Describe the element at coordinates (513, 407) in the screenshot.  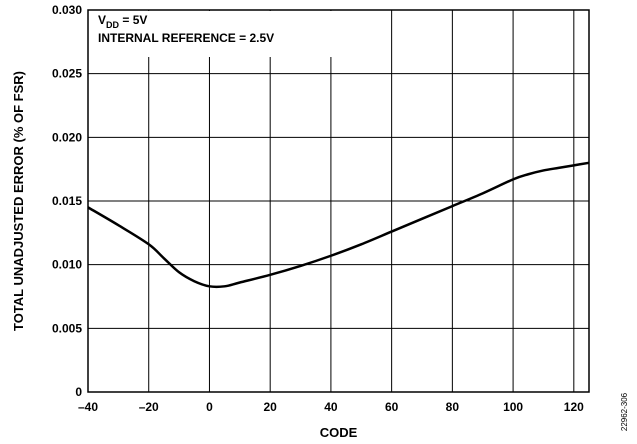
I see `x-tick-label: 100` at that location.